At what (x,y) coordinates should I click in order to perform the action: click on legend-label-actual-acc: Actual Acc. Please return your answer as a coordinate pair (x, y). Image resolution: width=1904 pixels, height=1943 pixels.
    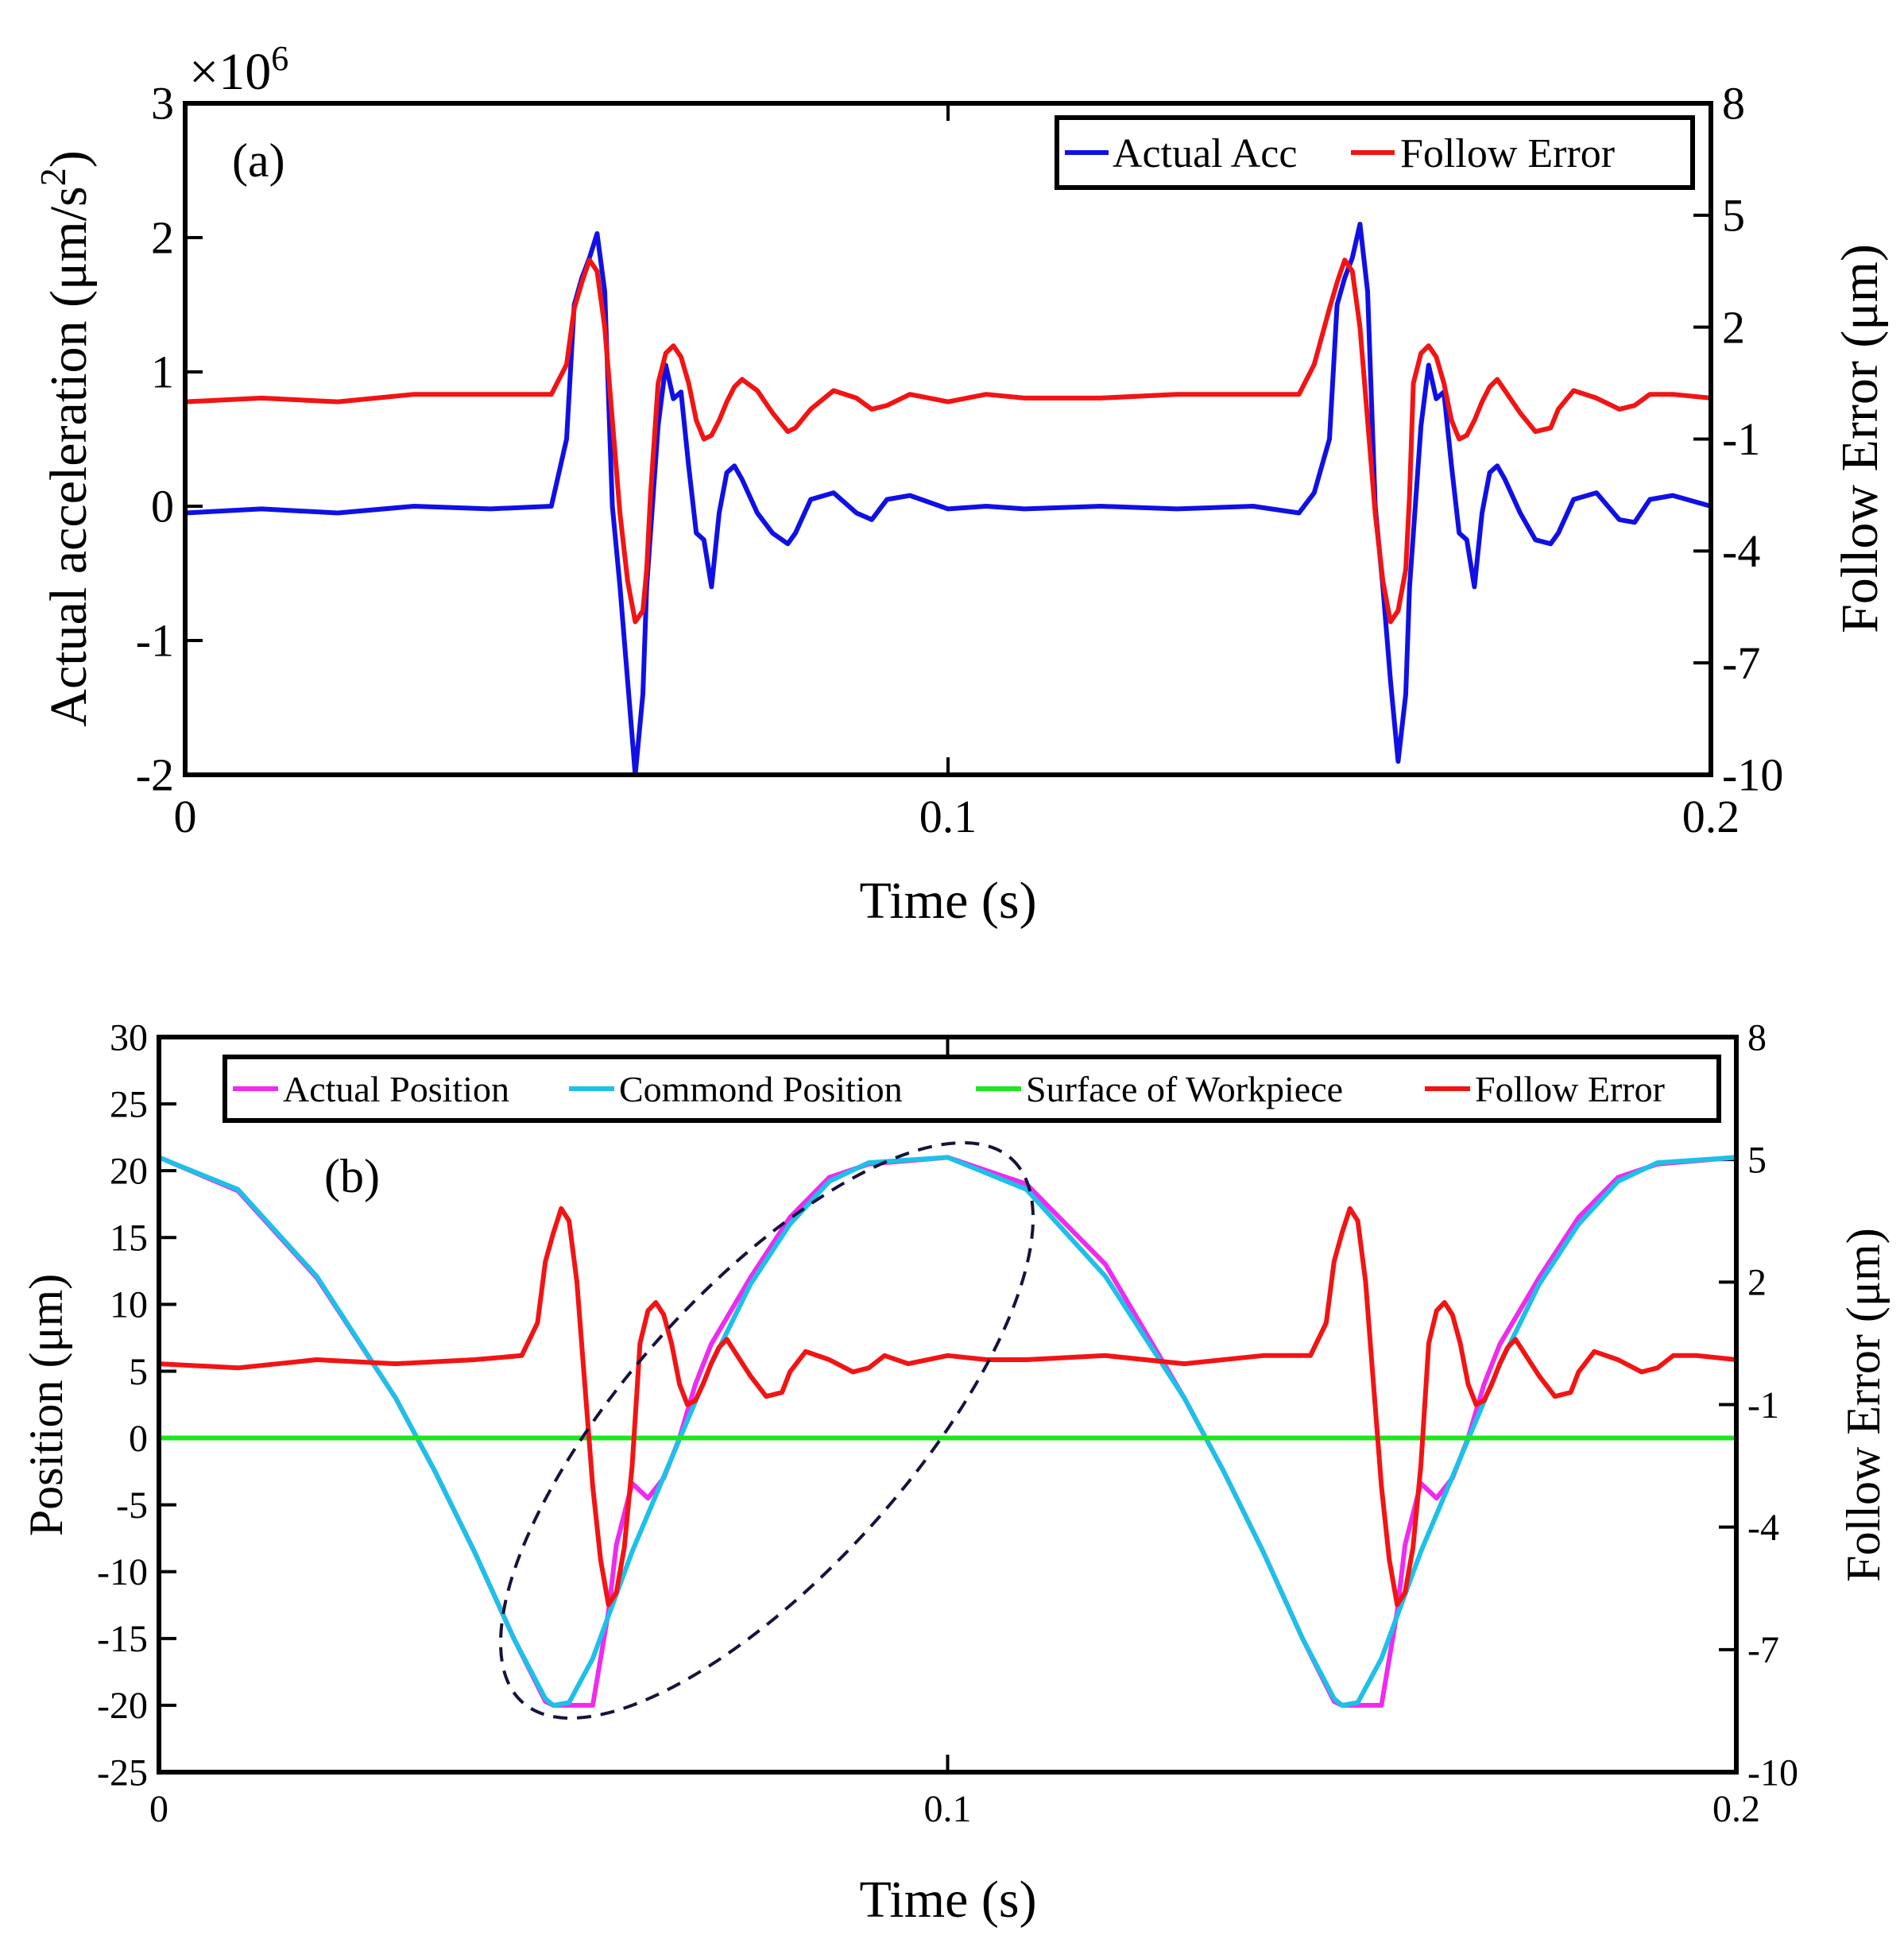
    Looking at the image, I should click on (1205, 153).